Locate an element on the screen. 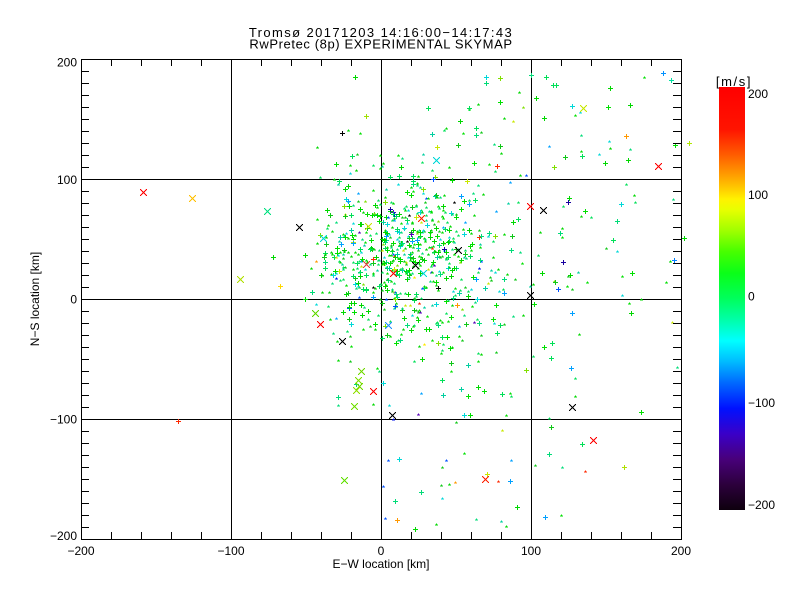 The image size is (800, 600). svg-text: N−S location [km] is located at coordinates (35, 299).